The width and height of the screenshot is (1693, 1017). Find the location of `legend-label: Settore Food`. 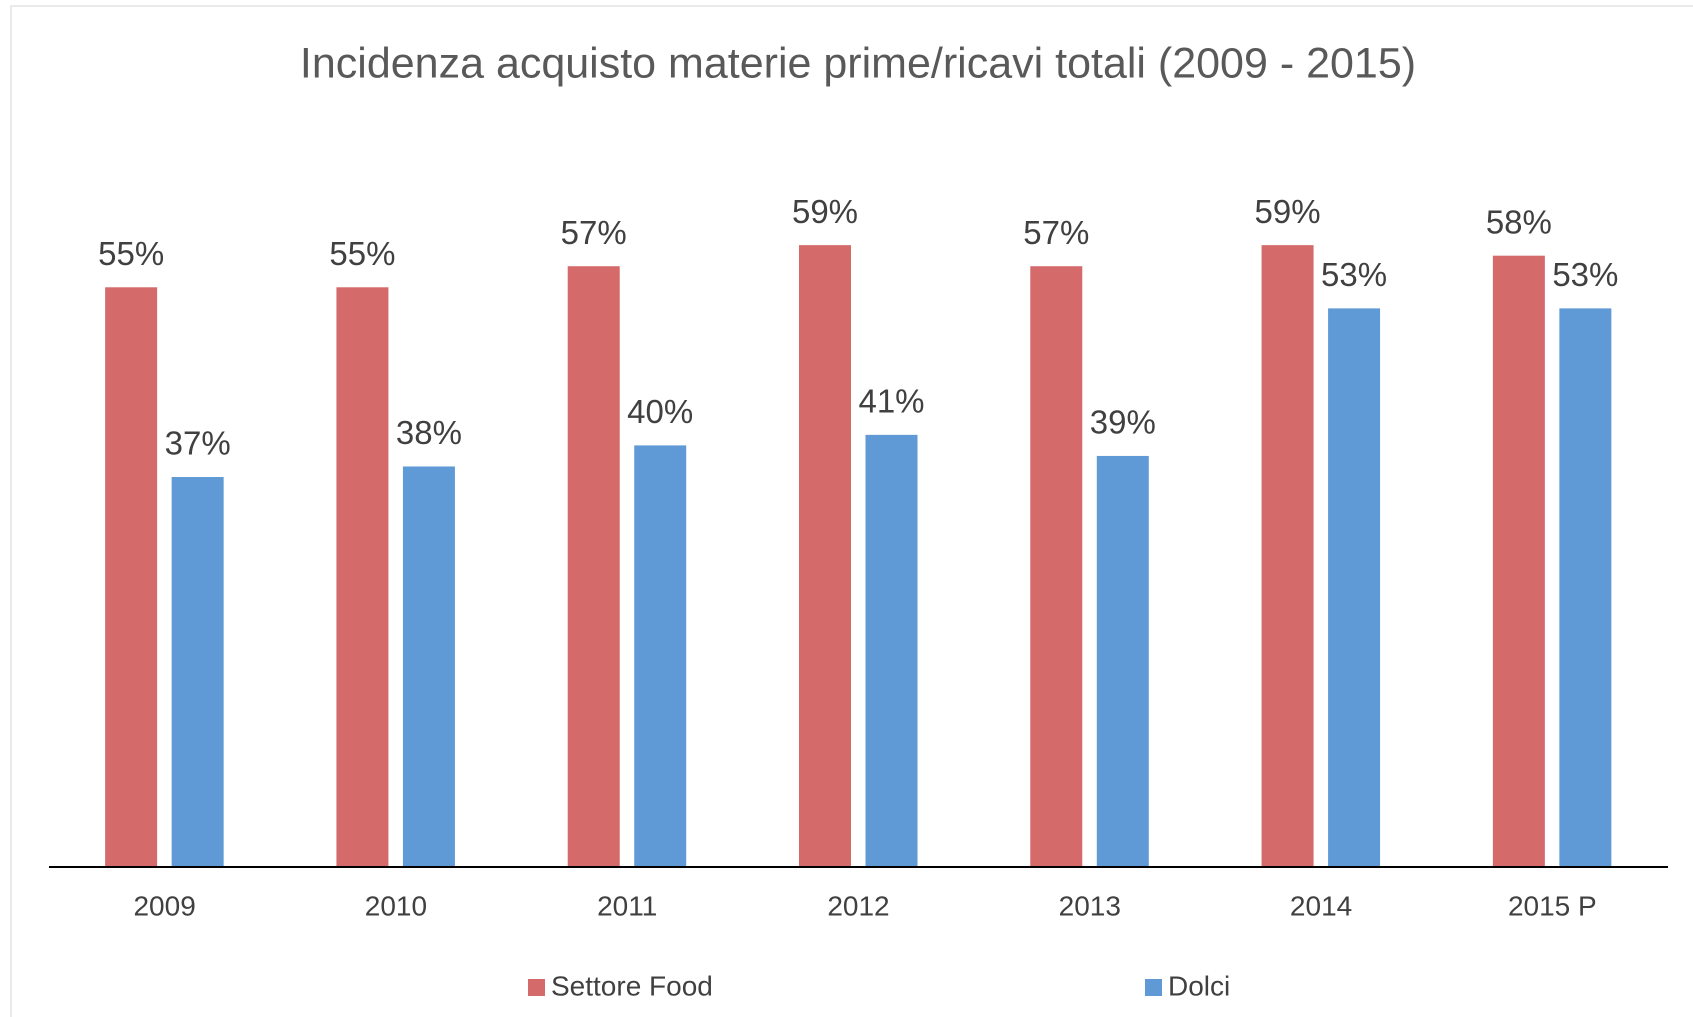

legend-label: Settore Food is located at coordinates (632, 985).